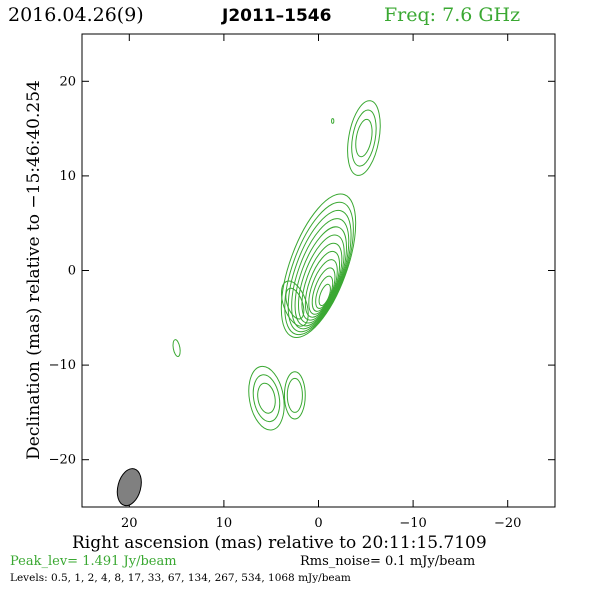  I want to click on y-tick-label: 0, so click(72, 271).